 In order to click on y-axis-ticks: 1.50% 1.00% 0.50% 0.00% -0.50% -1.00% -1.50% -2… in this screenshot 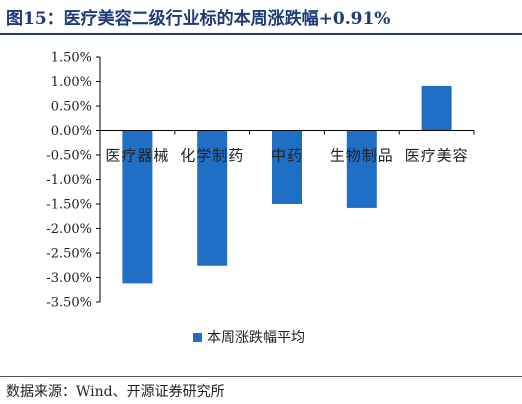, I will do `click(73, 181)`.